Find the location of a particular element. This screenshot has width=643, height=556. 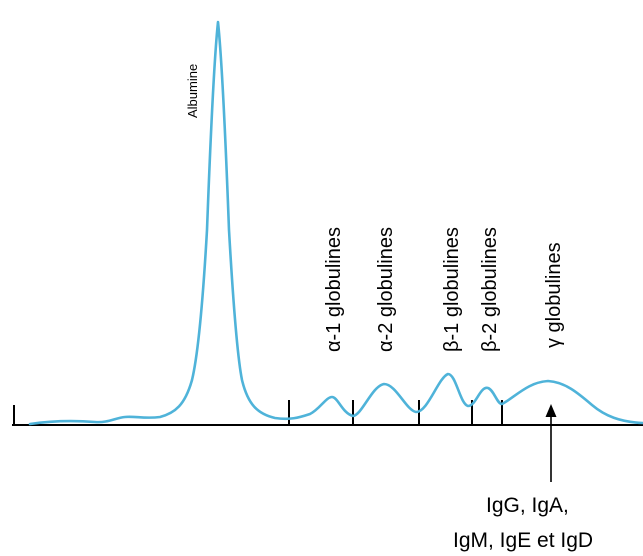

immunoglobulin-annotation-line-2: IgM, IgE et IgD is located at coordinates (523, 540).